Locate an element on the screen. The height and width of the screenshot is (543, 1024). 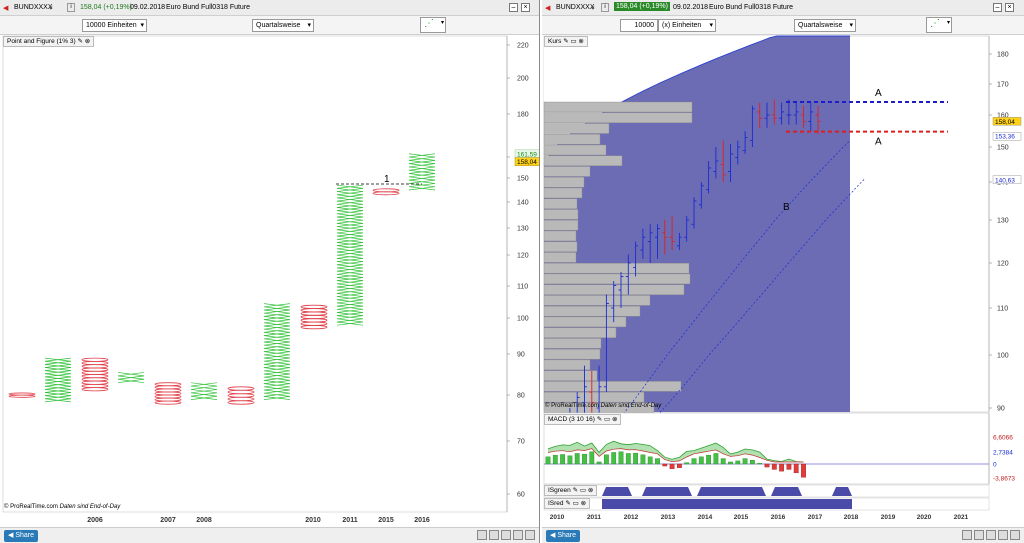
share-icon: ◀ is located at coordinates (12, 535).